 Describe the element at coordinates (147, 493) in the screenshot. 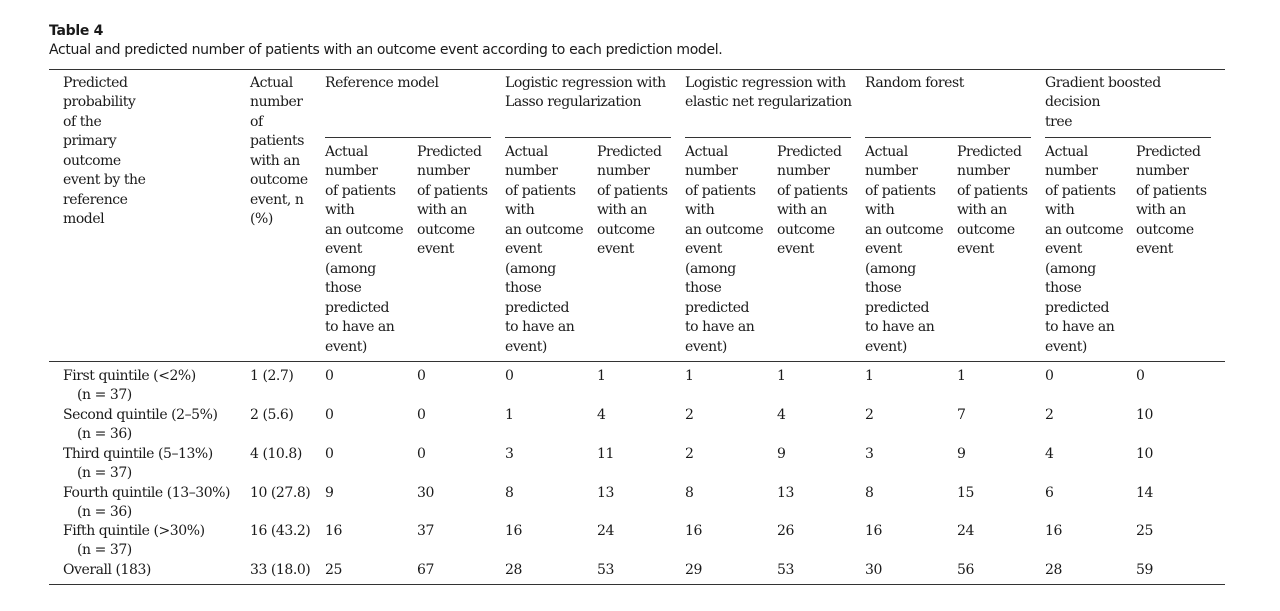

I see `row-label-text: Fourth quintile (13–30%)` at that location.